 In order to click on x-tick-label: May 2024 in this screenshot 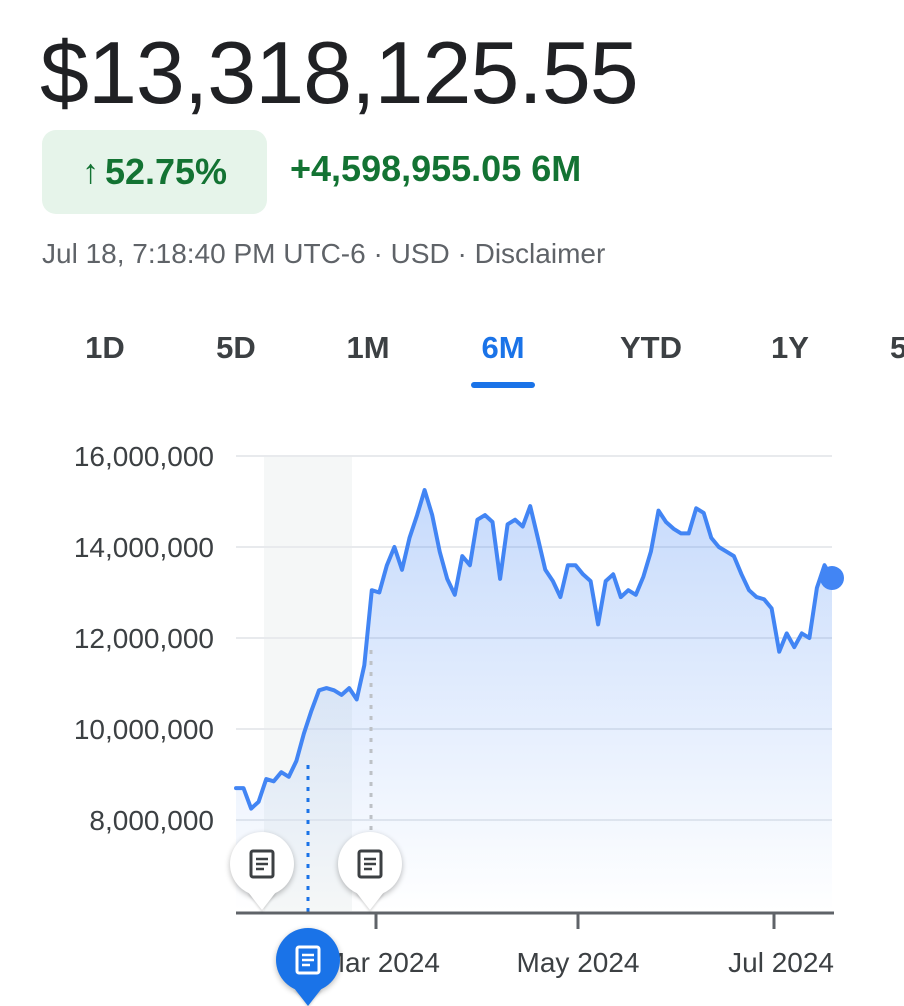, I will do `click(578, 962)`.